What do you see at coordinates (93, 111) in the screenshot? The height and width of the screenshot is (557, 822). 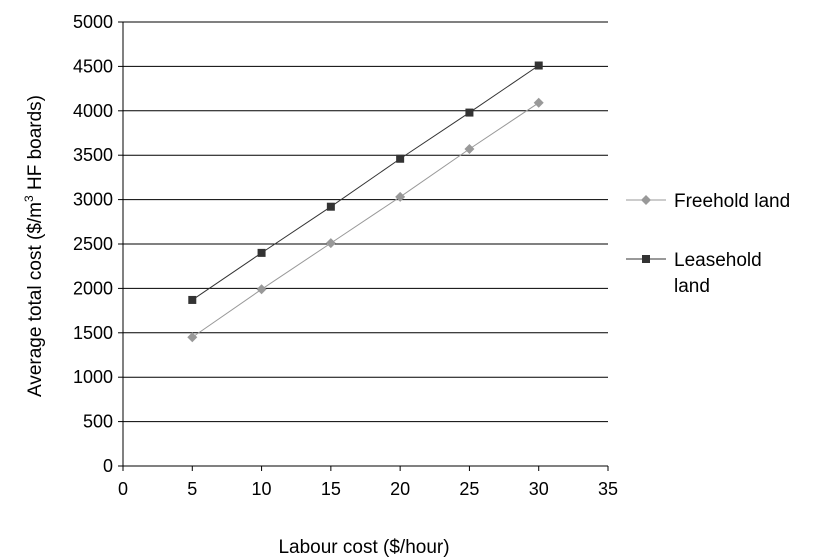 I see `y-tick-label-4000: 4000` at bounding box center [93, 111].